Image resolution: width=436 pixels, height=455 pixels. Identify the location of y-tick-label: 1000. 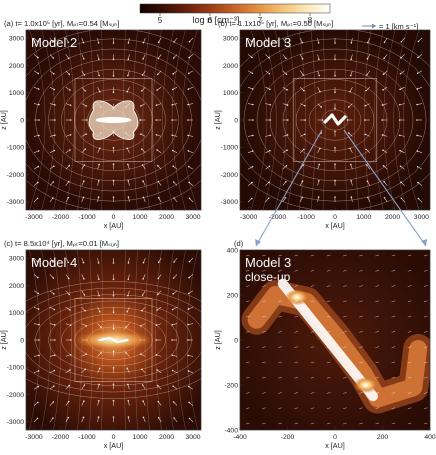
(16, 93).